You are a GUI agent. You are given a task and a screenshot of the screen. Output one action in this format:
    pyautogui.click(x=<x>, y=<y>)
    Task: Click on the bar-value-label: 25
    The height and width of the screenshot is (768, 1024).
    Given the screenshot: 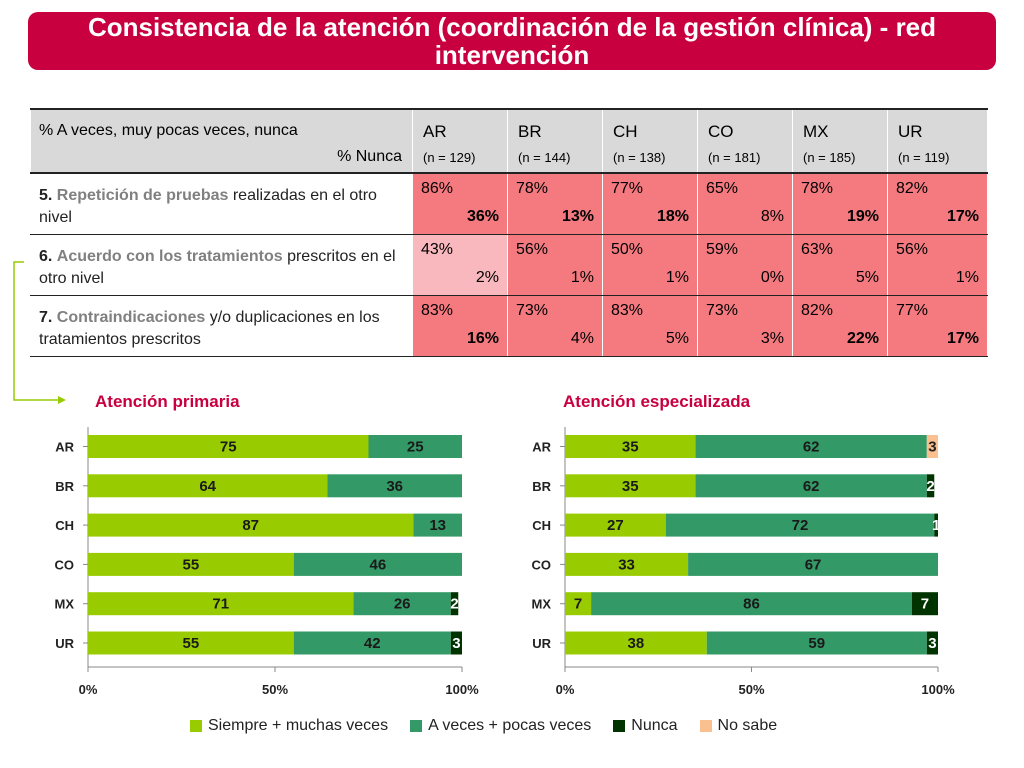 What is the action you would take?
    pyautogui.click(x=415, y=447)
    